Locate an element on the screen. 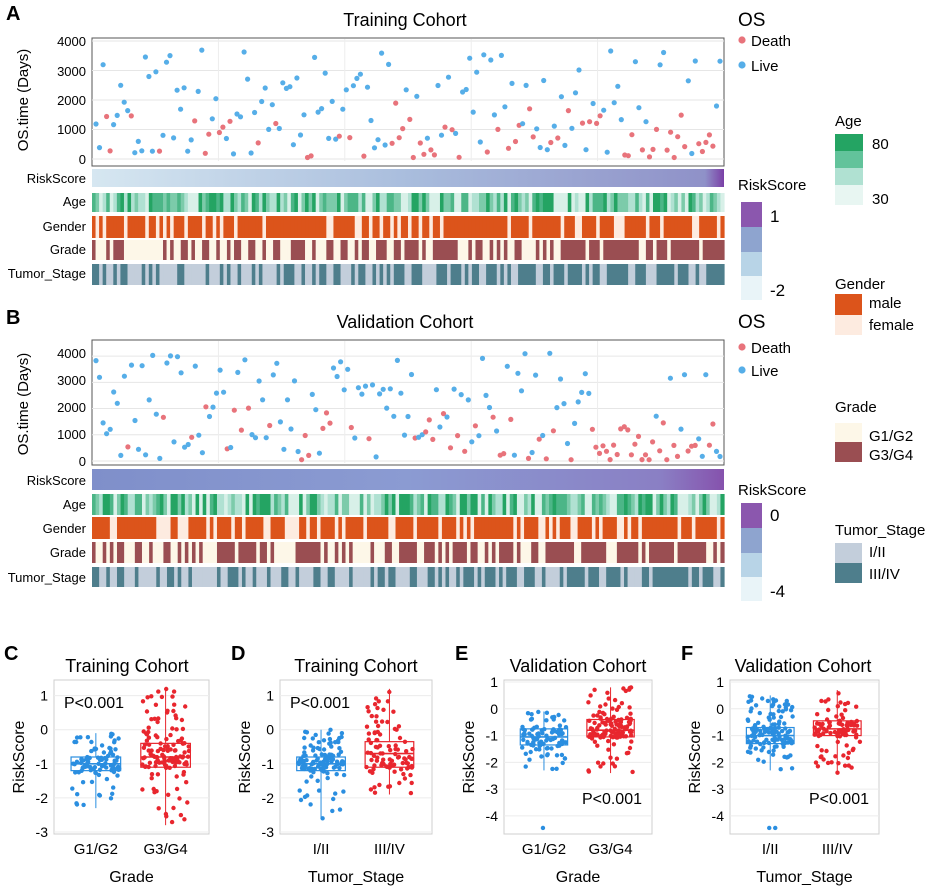 This screenshot has height=891, width=941. legend-gender-female-swatch is located at coordinates (848, 325).